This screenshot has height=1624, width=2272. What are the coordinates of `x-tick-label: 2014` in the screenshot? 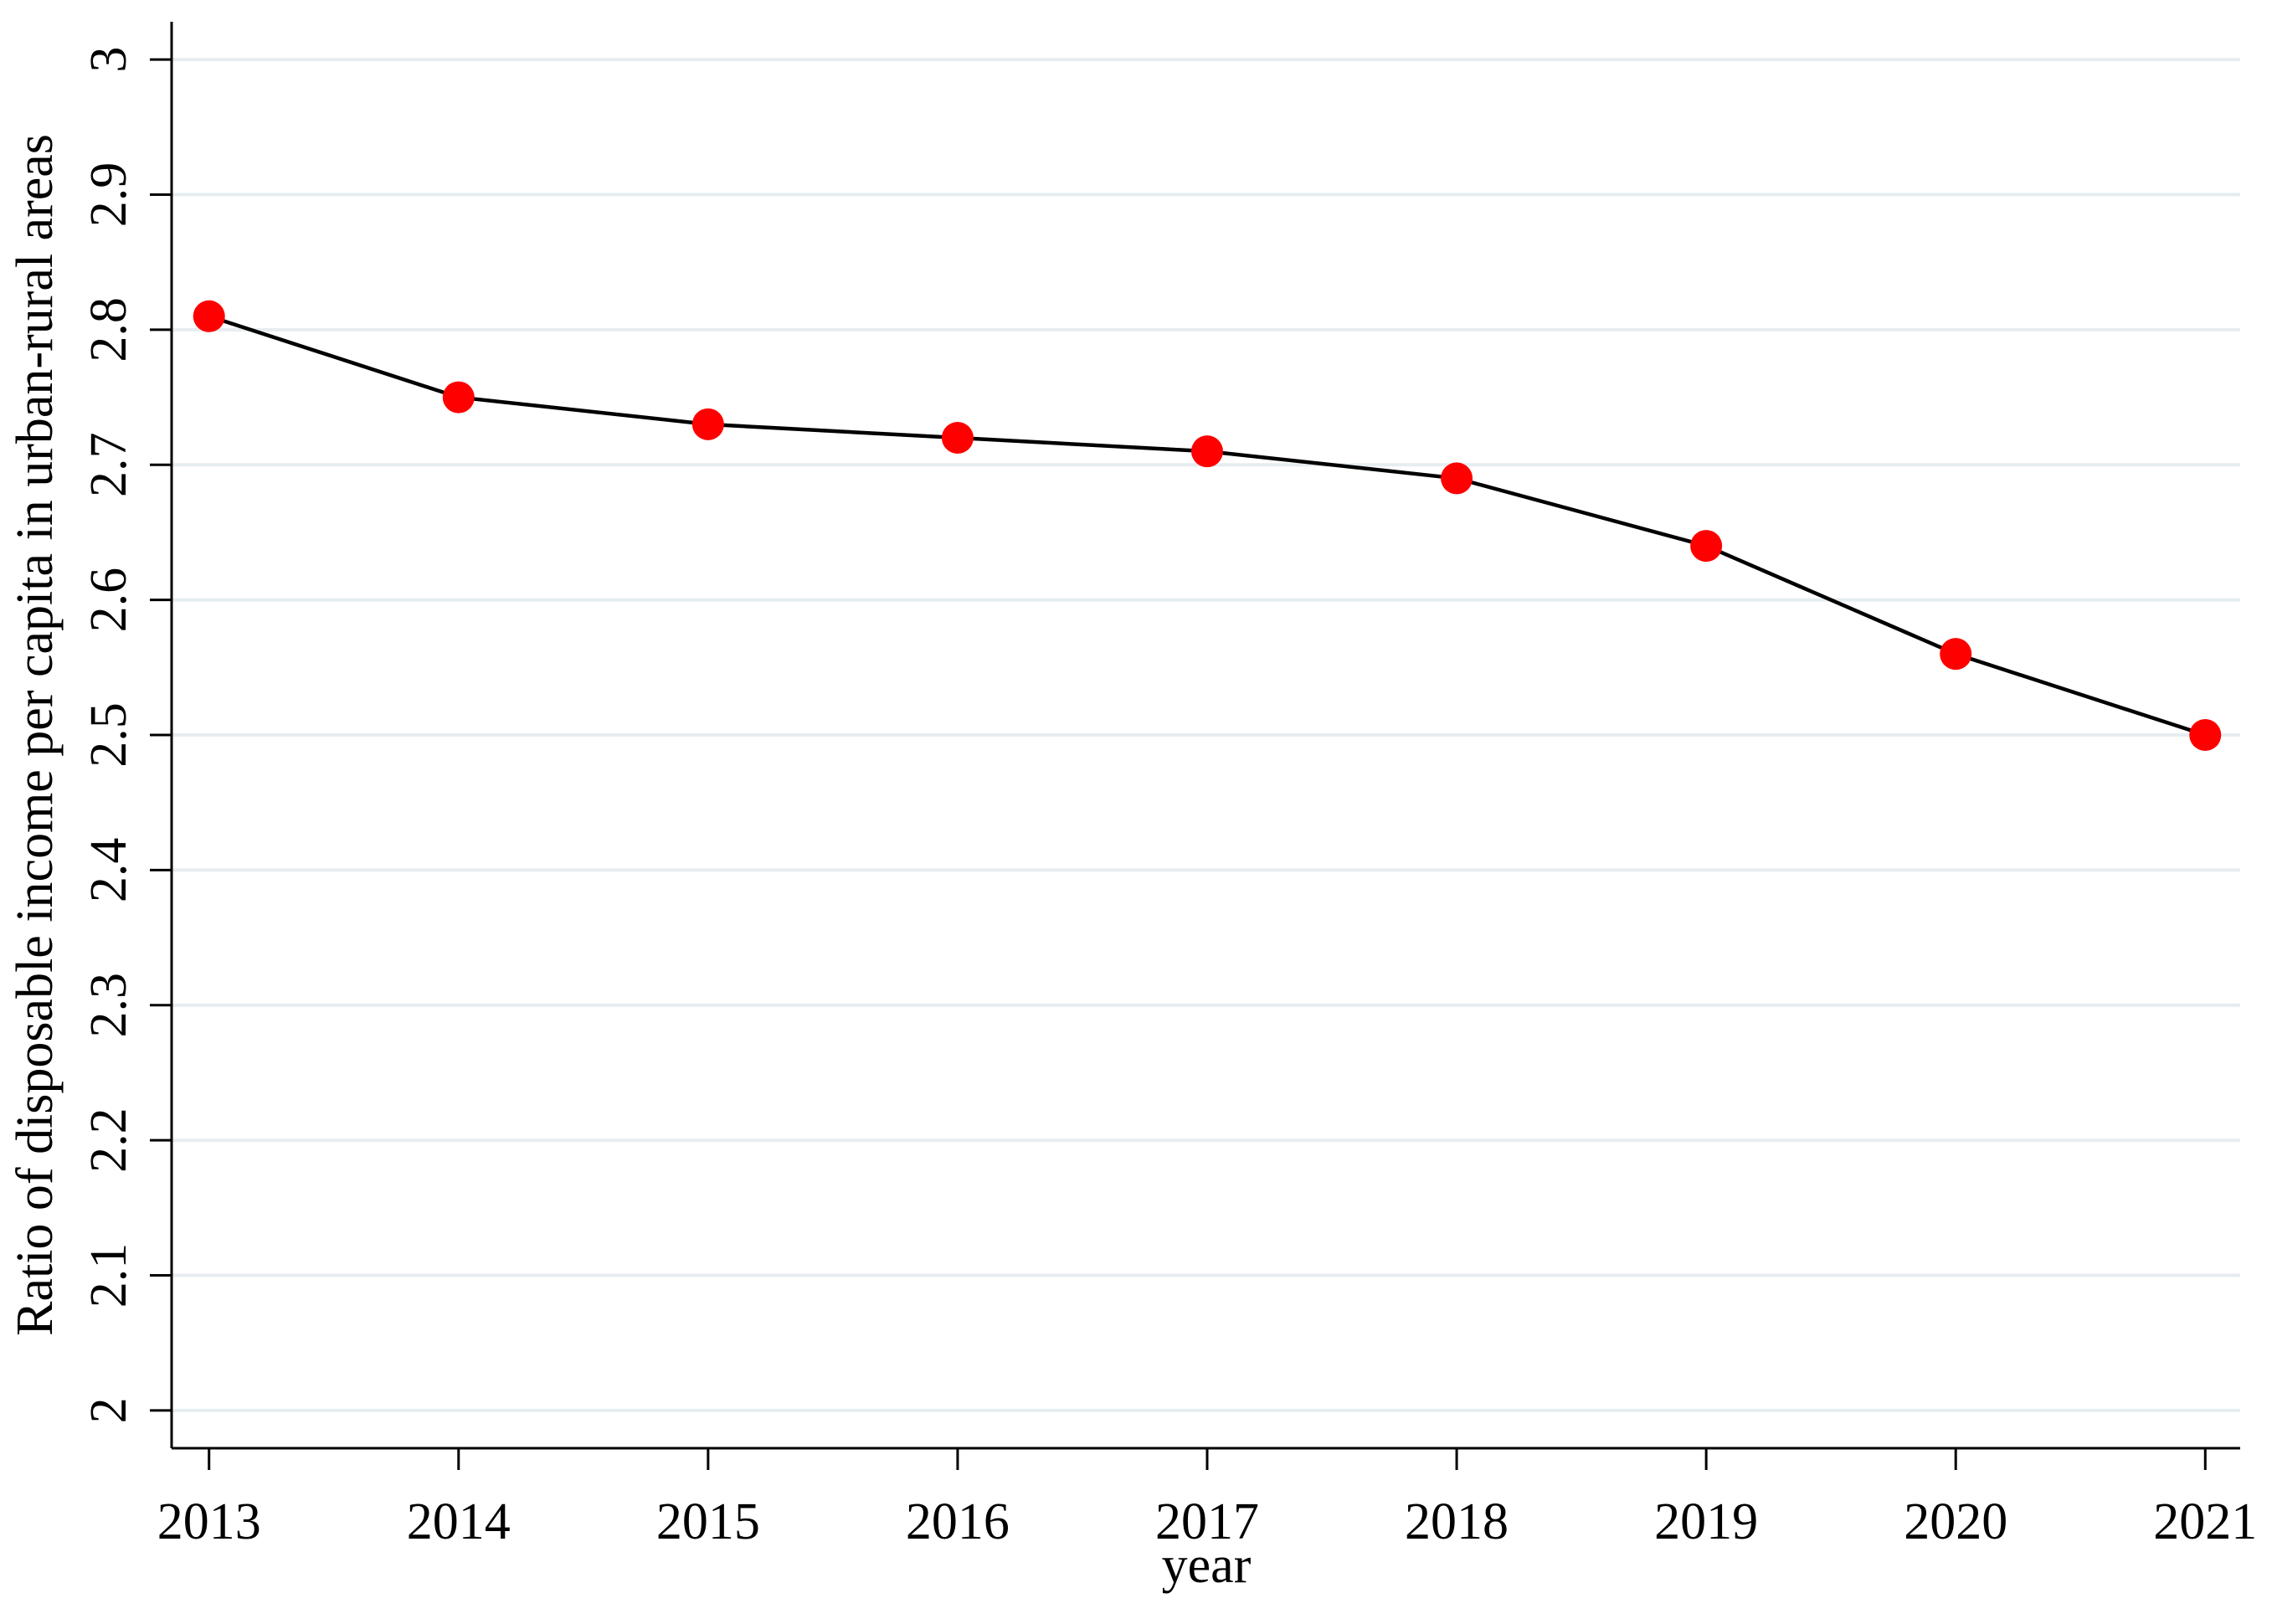 It's located at (459, 1521).